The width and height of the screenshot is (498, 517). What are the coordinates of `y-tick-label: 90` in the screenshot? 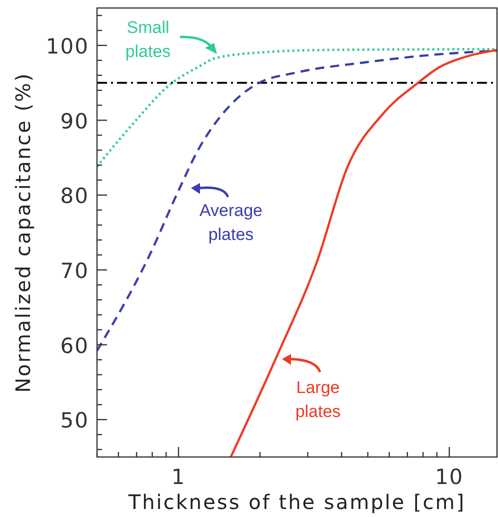 It's located at (74, 121).